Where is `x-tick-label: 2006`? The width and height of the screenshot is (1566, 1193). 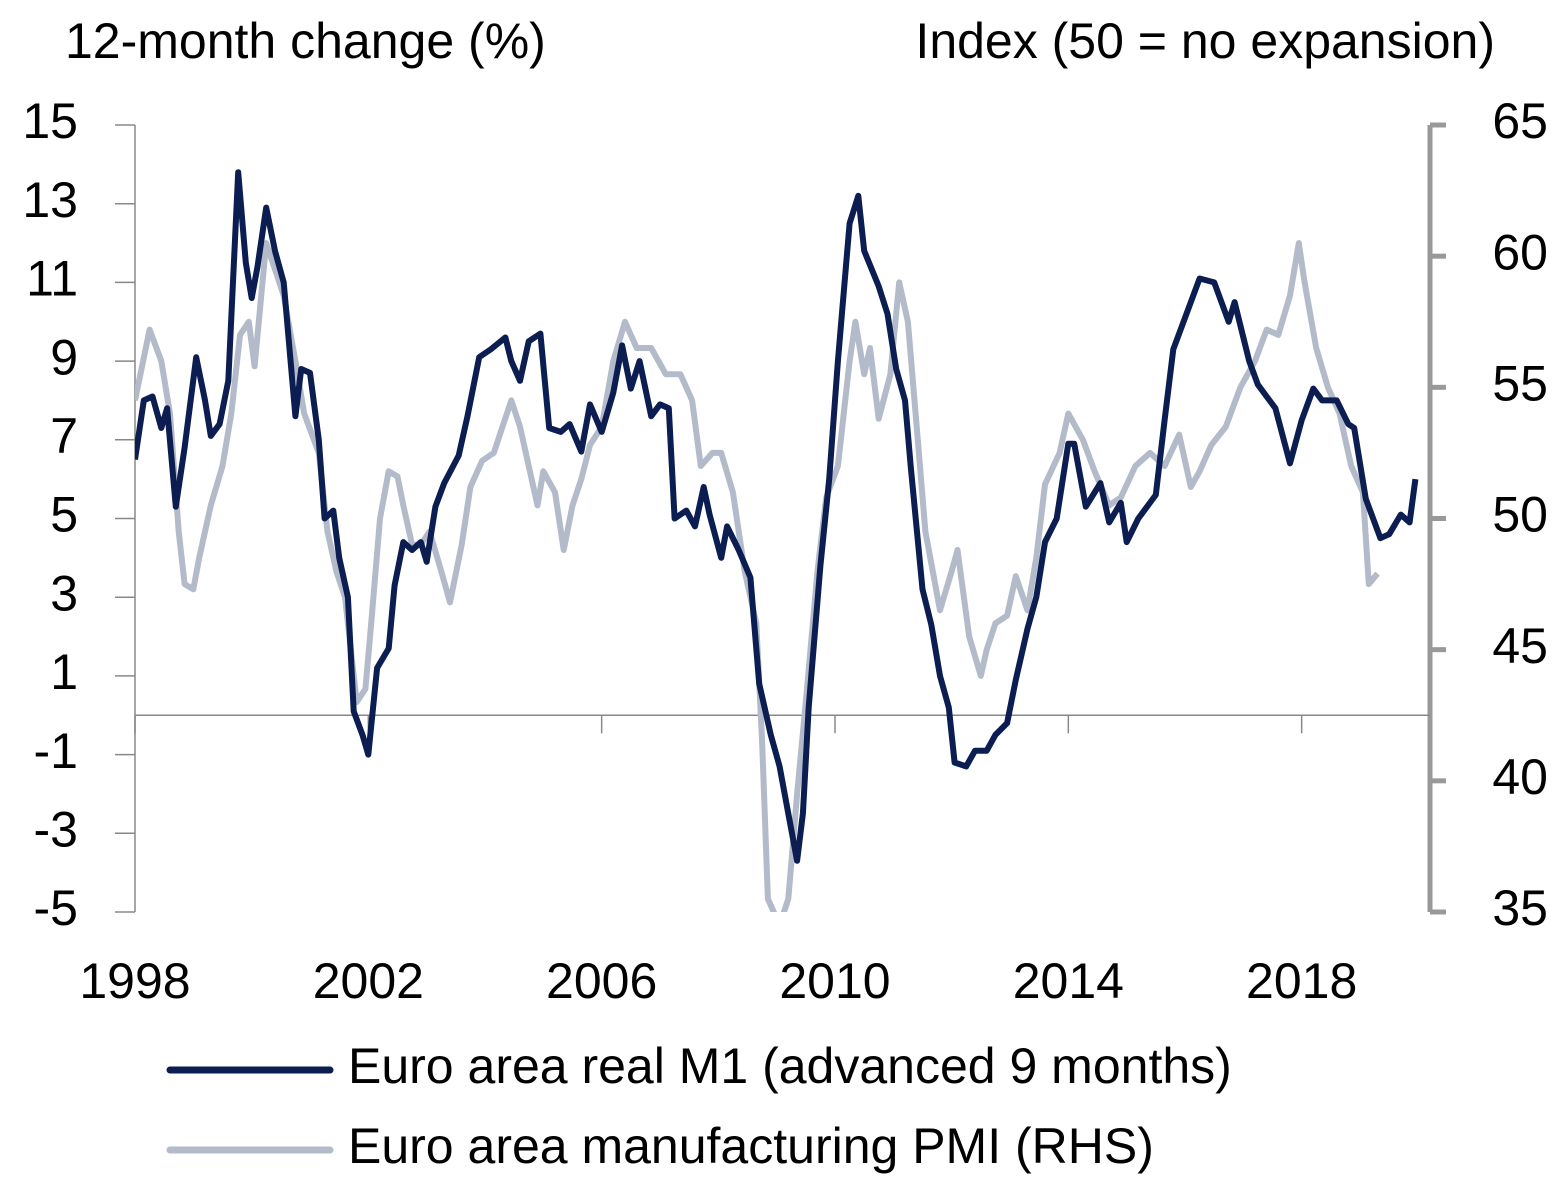 x-tick-label: 2006 is located at coordinates (601, 981).